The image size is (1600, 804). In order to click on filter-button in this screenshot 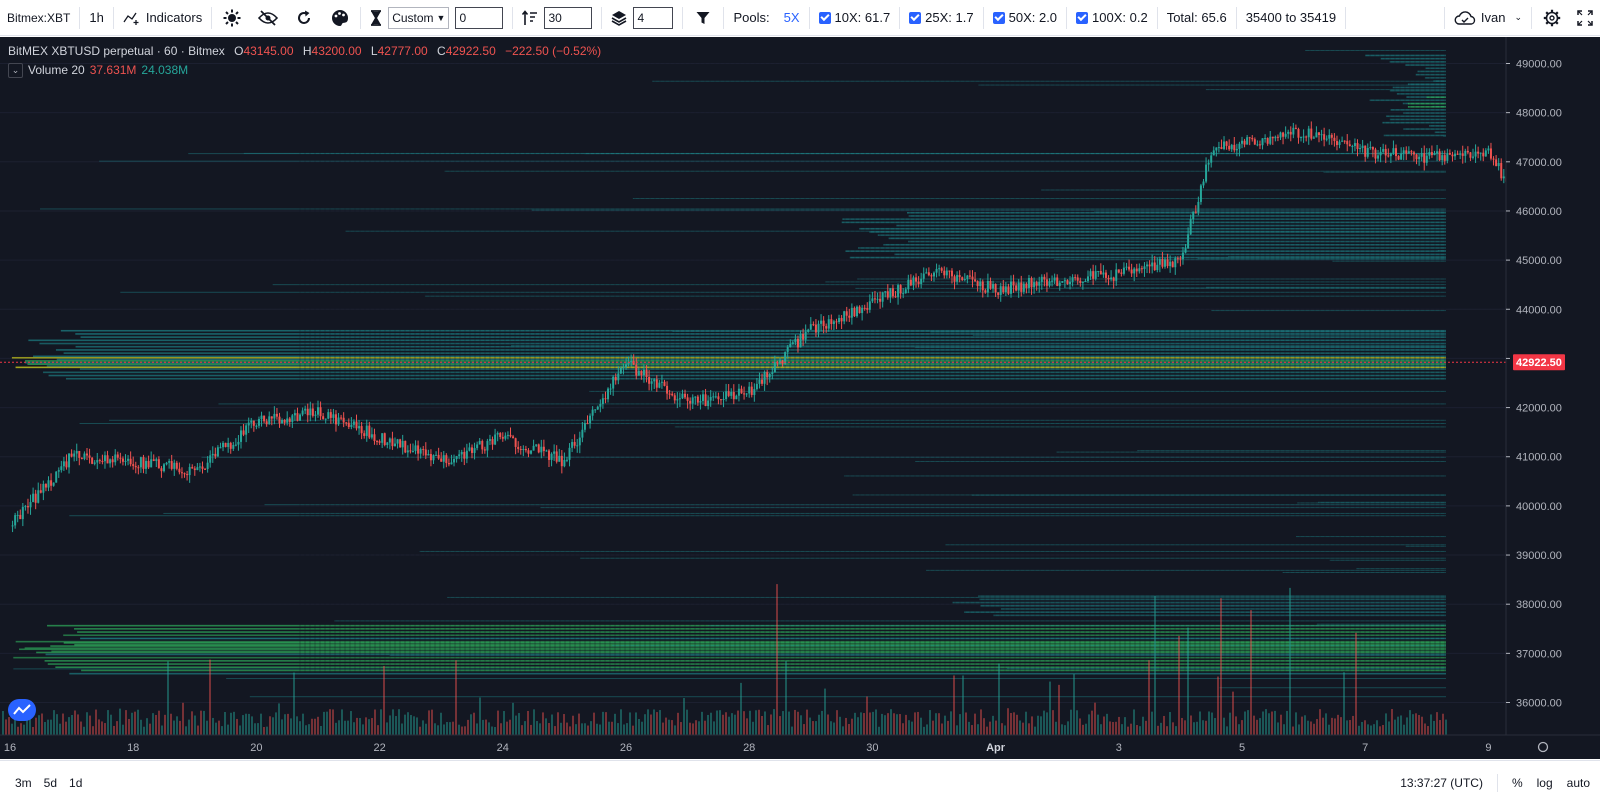, I will do `click(703, 18)`.